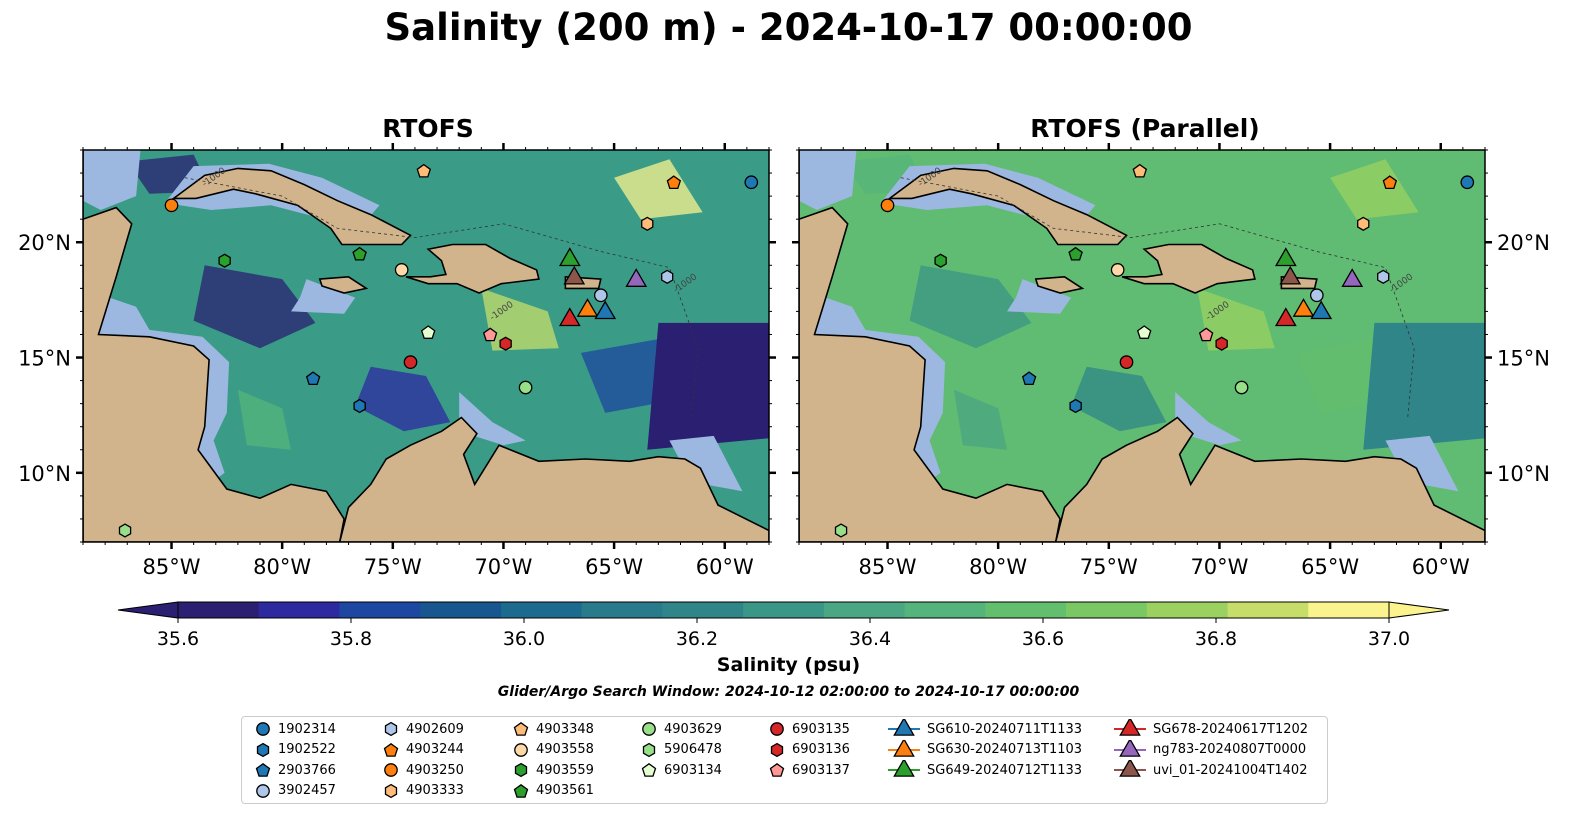  I want to click on marker-sg610-20240711t1133, so click(1321, 310).